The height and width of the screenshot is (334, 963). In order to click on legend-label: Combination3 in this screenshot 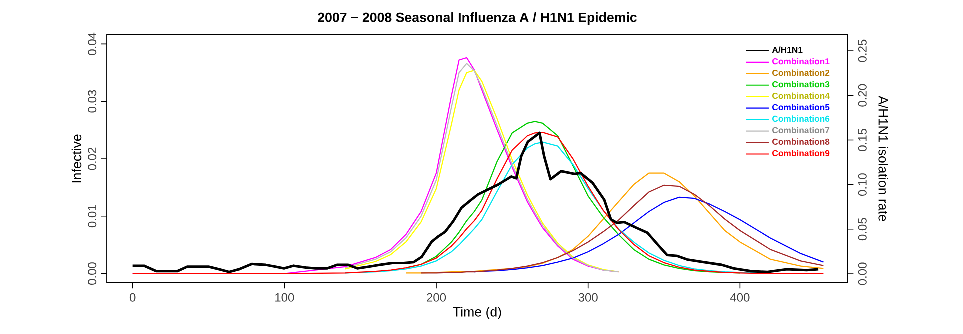, I will do `click(801, 84)`.